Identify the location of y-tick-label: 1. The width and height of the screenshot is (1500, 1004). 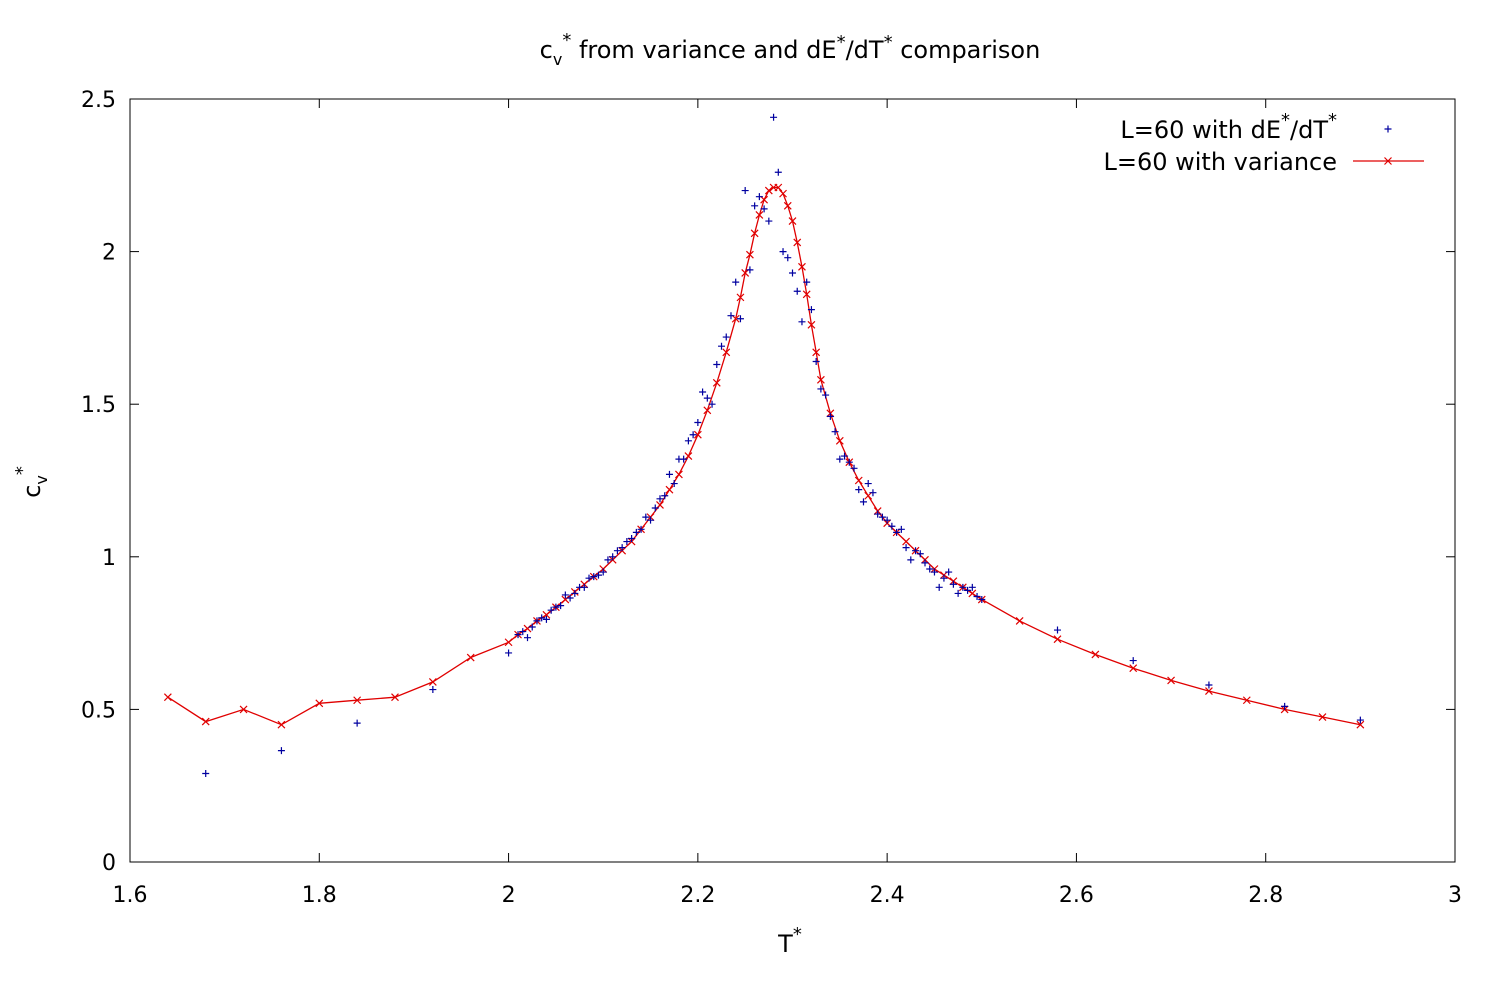
(109, 558).